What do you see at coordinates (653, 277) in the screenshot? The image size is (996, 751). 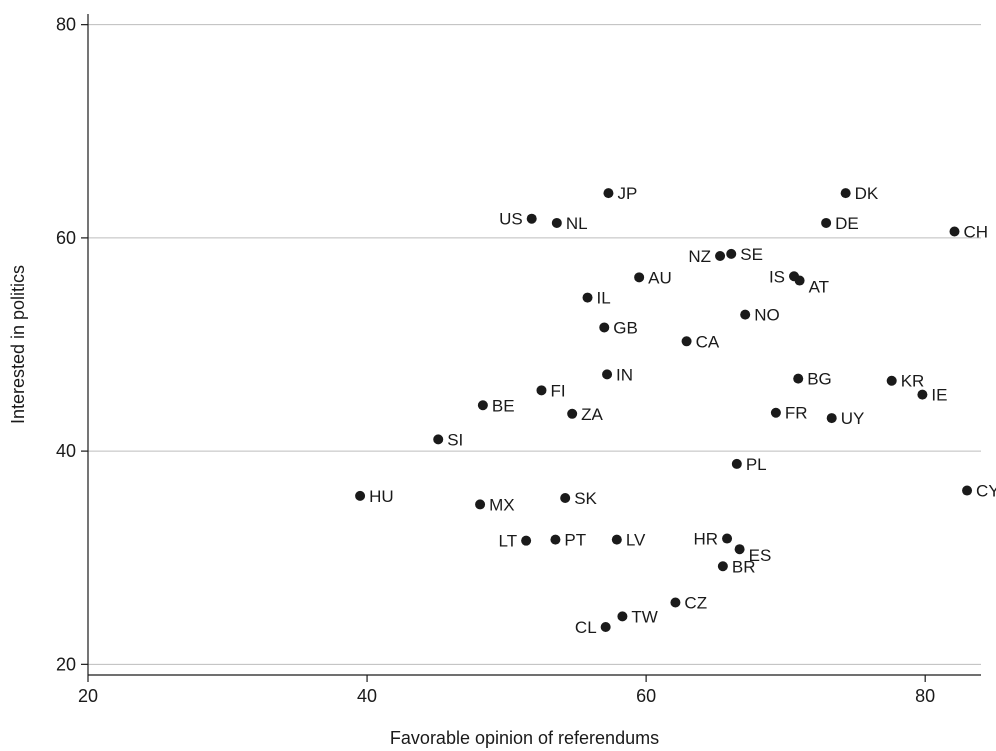 I see `point-au: AU` at bounding box center [653, 277].